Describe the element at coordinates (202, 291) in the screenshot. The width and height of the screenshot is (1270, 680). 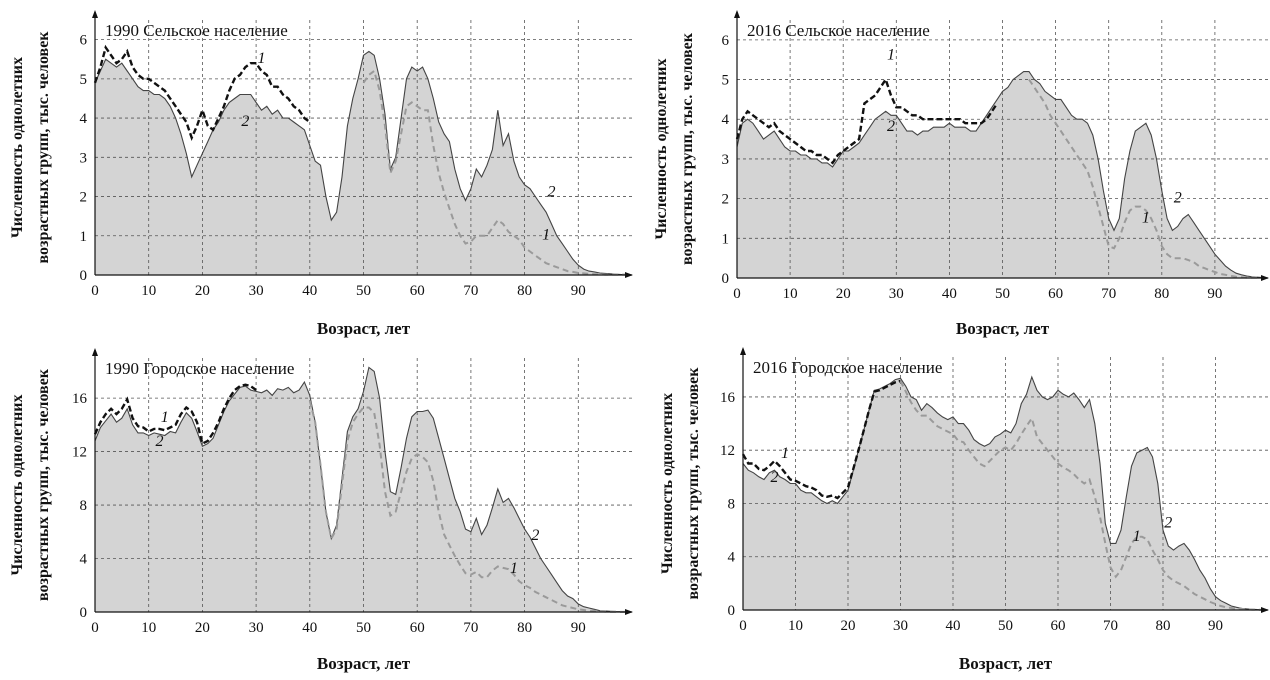
I see `x-tick-label: 20` at that location.